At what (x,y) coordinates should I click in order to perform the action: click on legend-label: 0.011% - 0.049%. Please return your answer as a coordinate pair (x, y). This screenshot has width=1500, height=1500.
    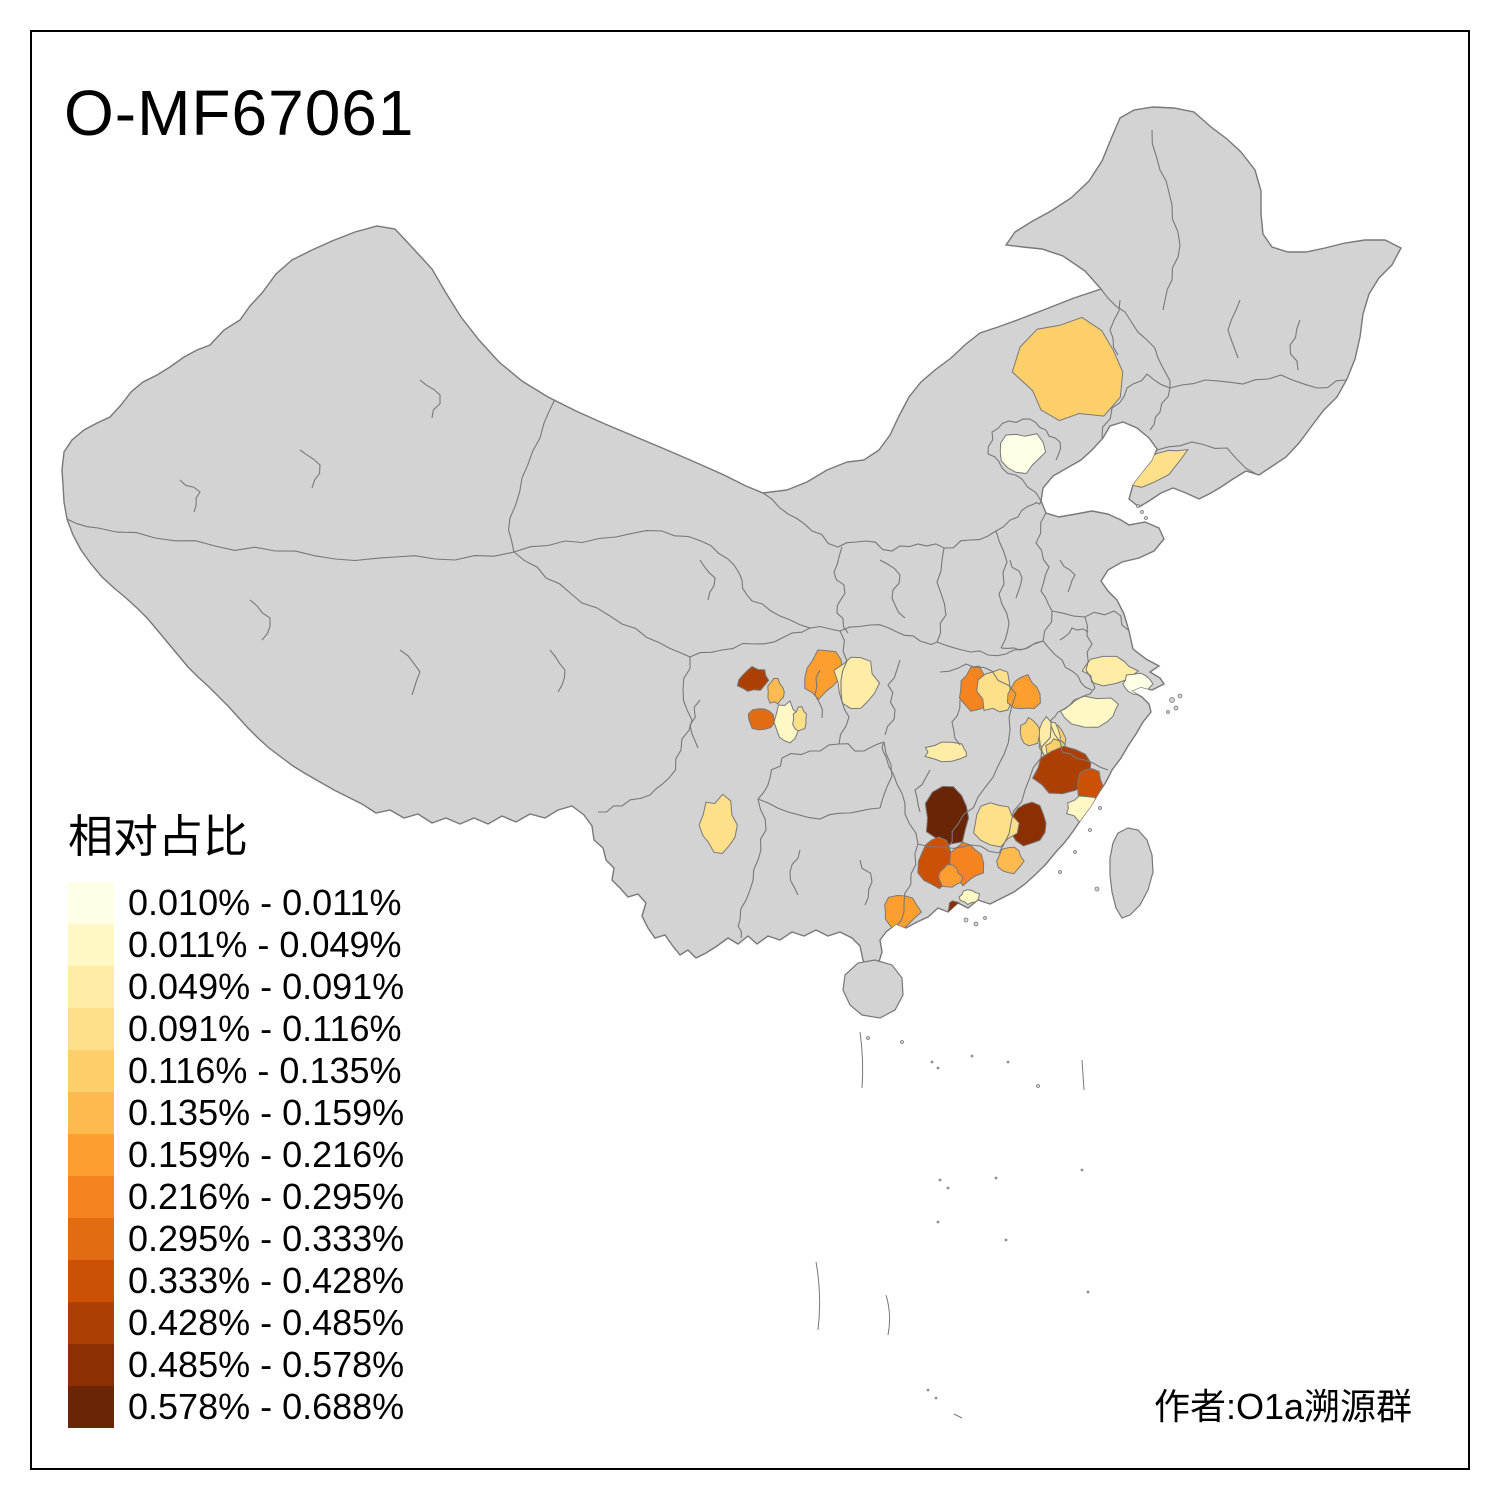
    Looking at the image, I should click on (265, 944).